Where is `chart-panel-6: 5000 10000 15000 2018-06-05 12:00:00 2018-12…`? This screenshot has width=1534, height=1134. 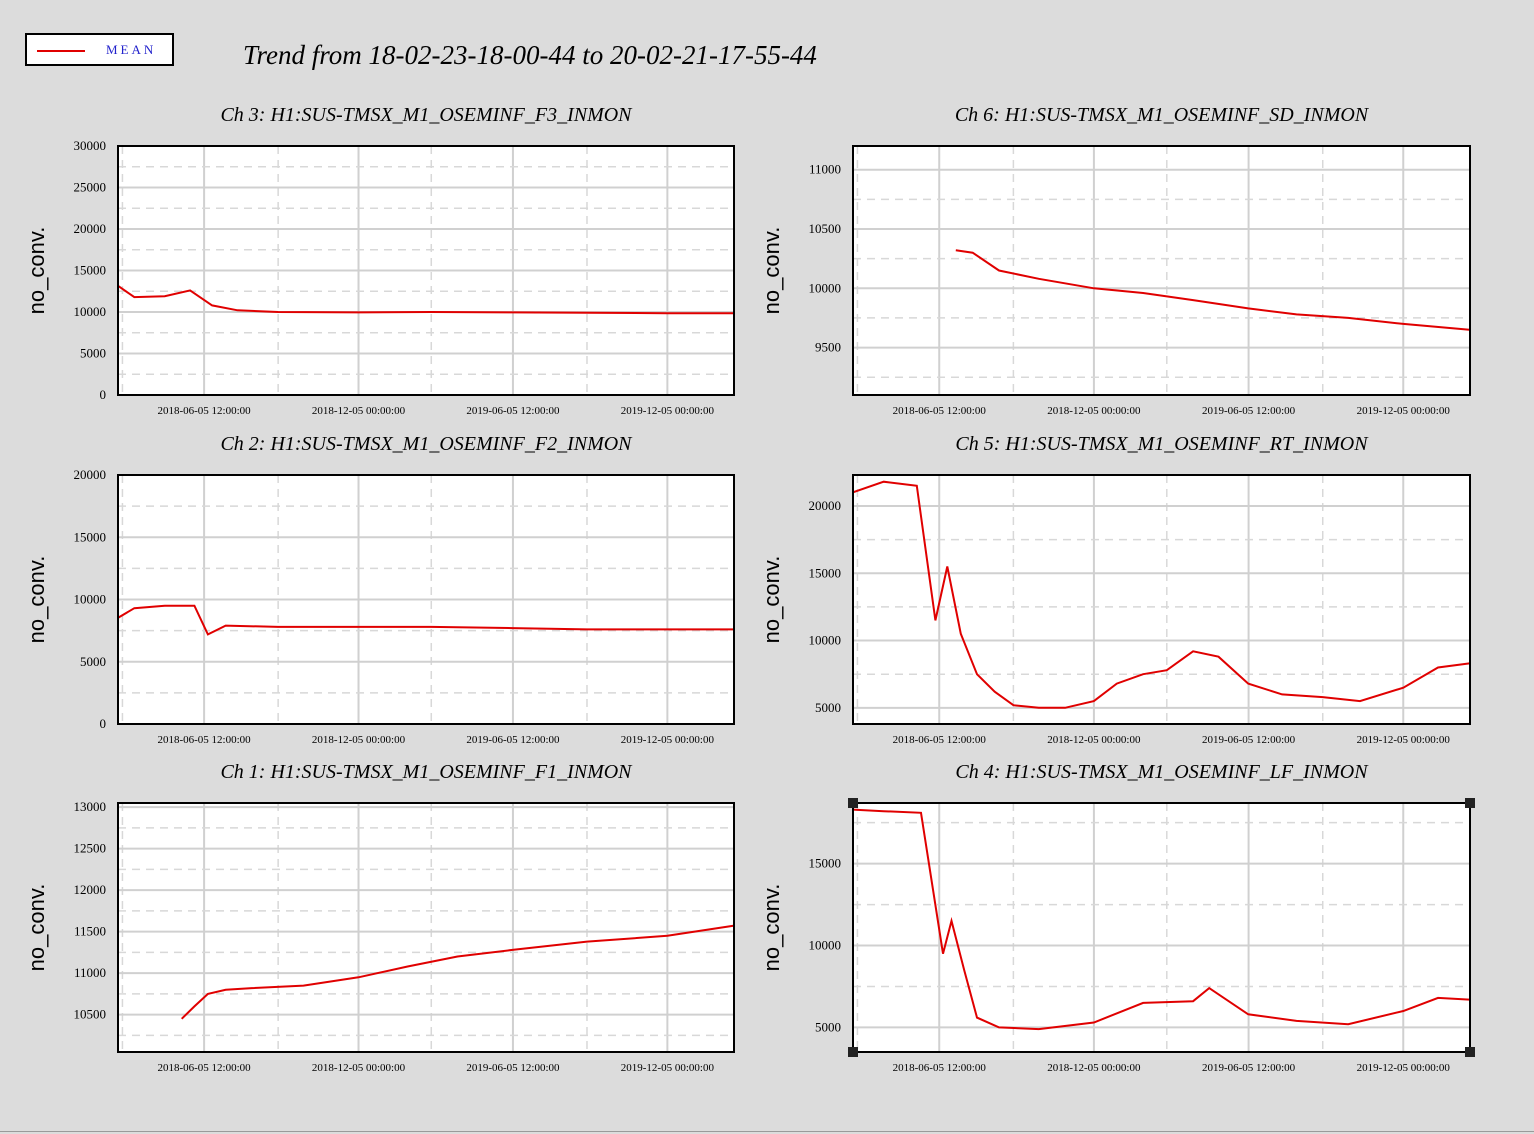
chart-panel-6: 5000 10000 15000 2018-06-05 12:00:00 2018-12… is located at coordinates (1115, 917).